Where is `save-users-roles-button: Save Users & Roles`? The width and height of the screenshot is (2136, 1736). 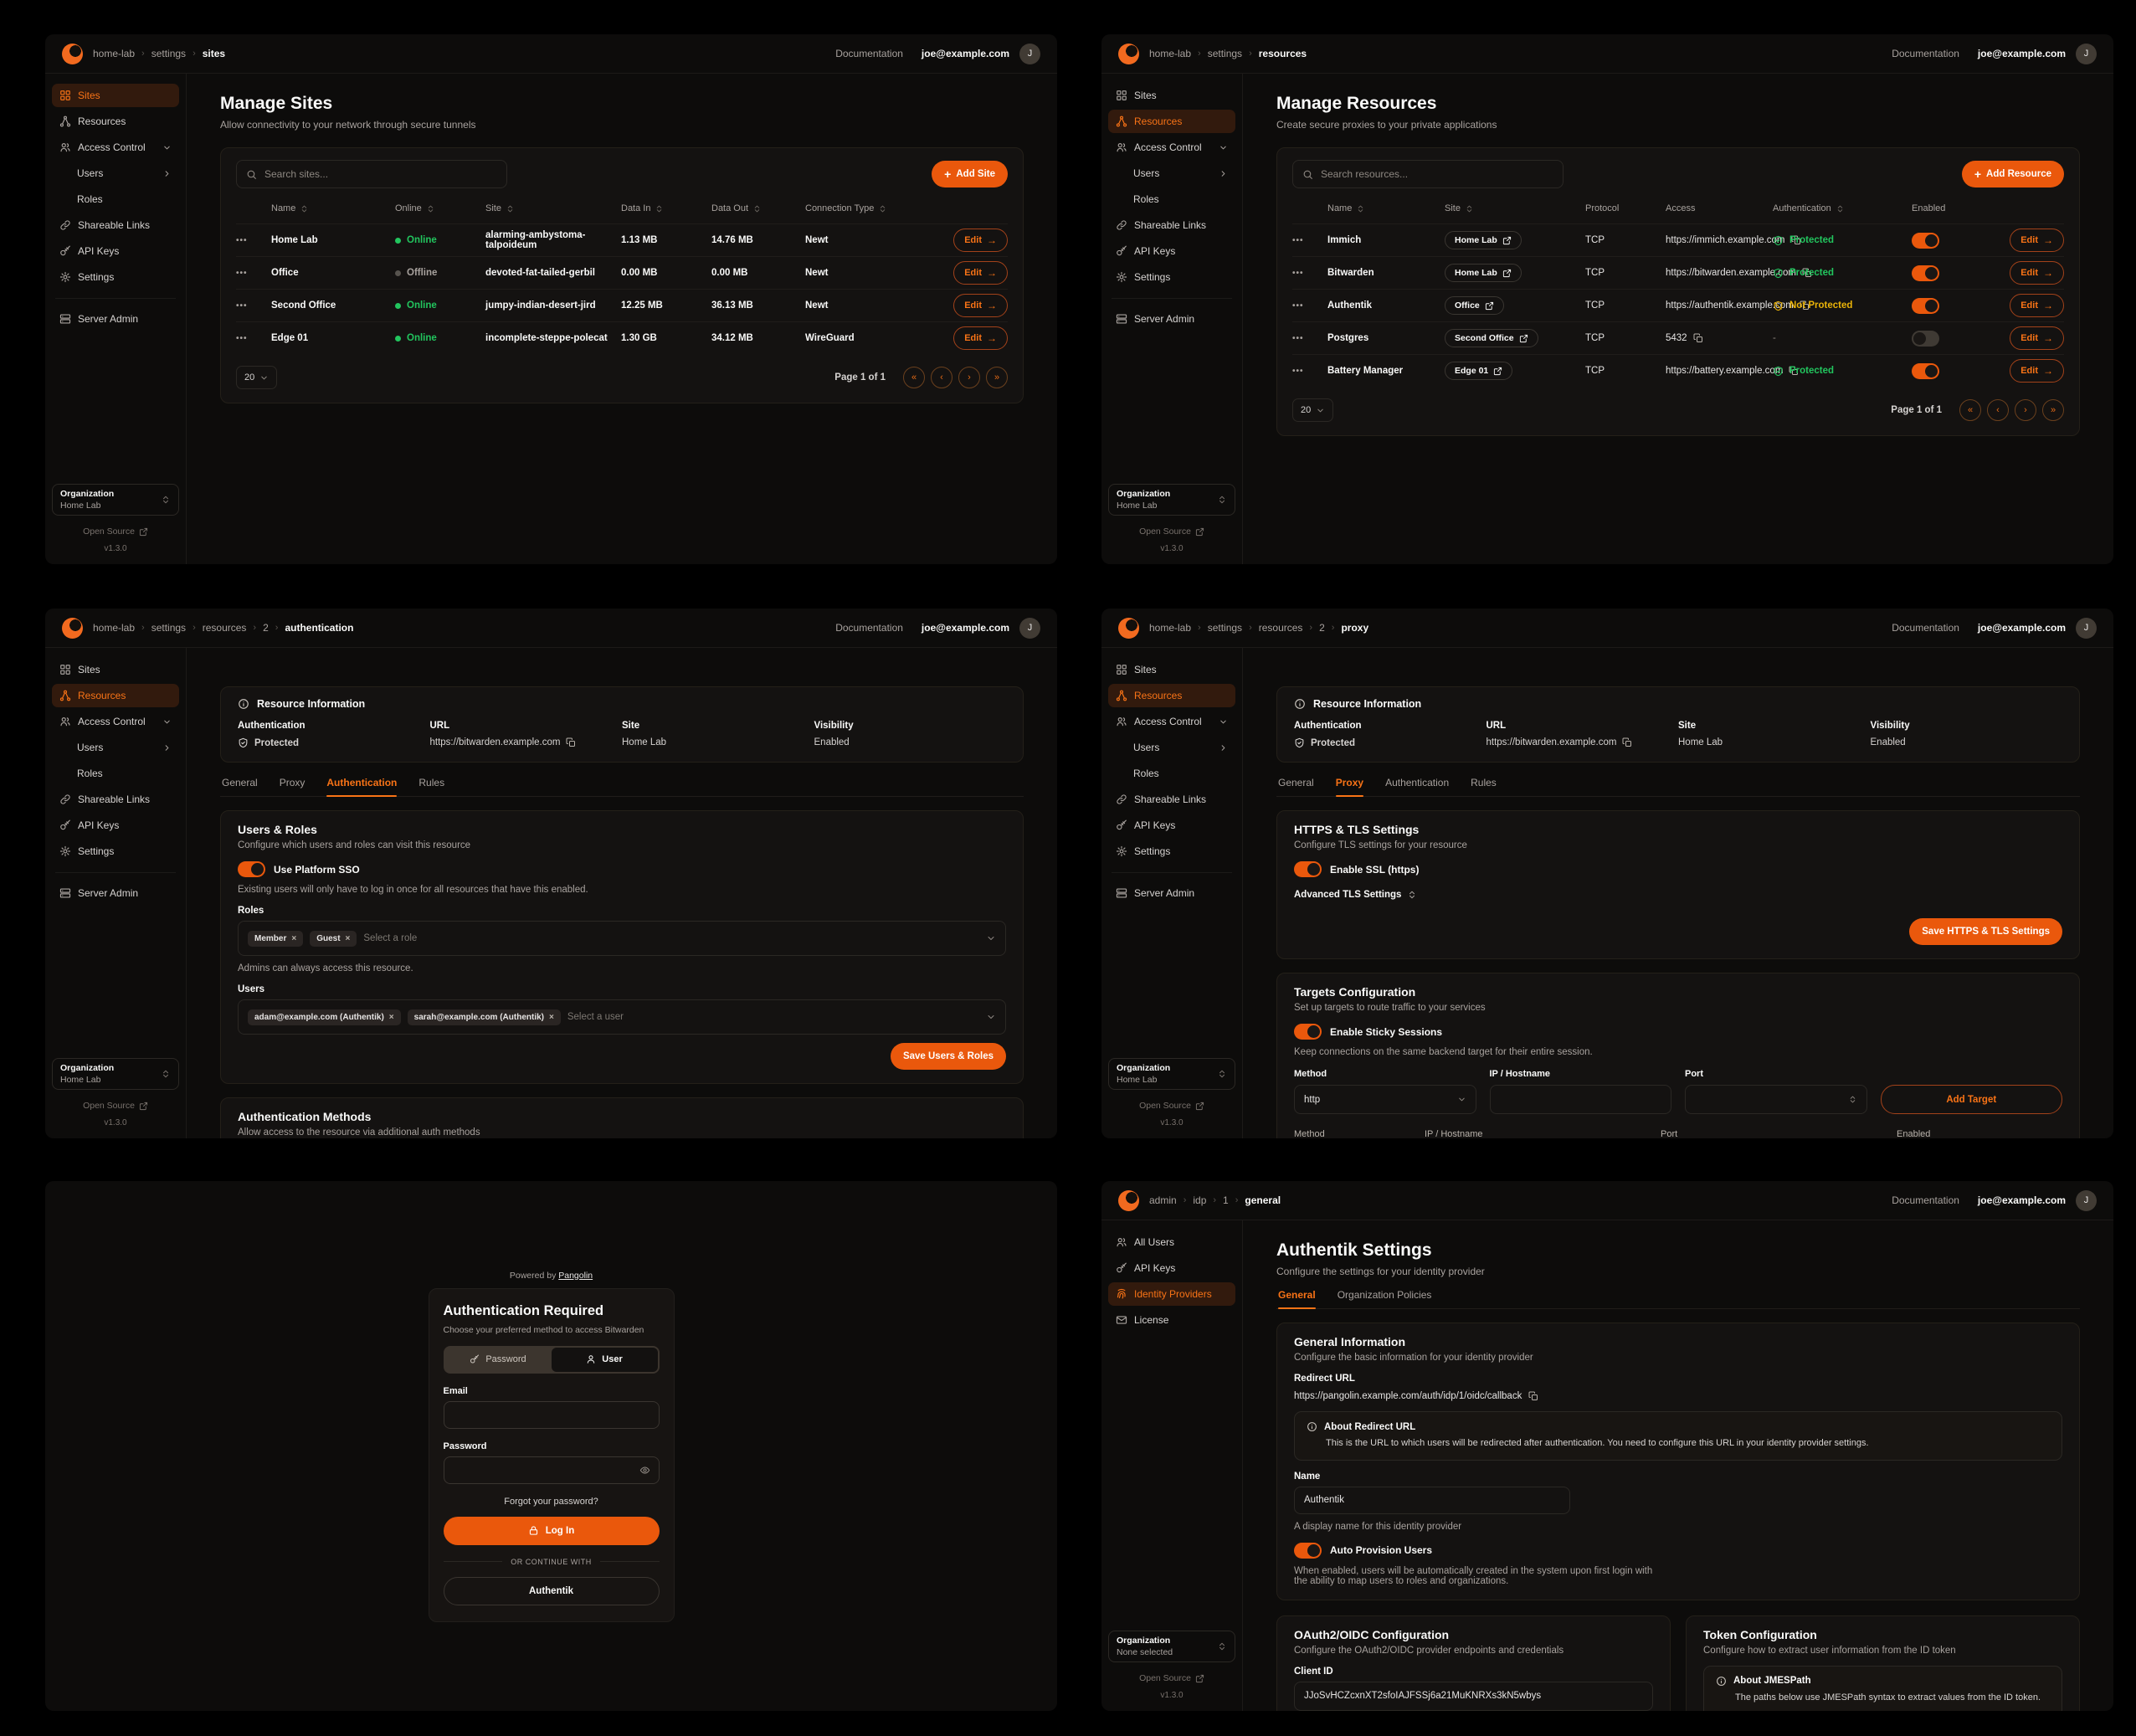
save-users-roles-button: Save Users & Roles is located at coordinates (948, 1056).